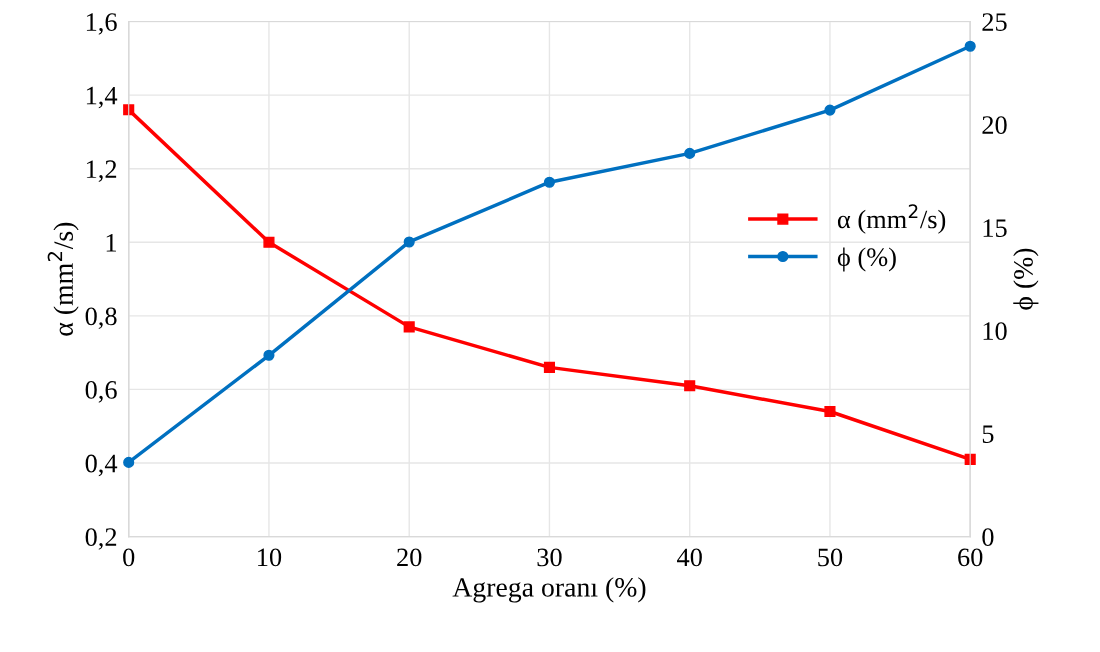 The height and width of the screenshot is (652, 1100). Describe the element at coordinates (409, 557) in the screenshot. I see `x-tick-label: 20` at that location.